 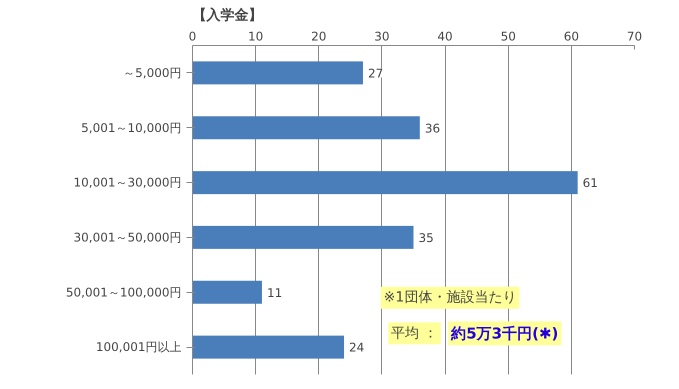 I want to click on data-label: 61, so click(x=590, y=183).